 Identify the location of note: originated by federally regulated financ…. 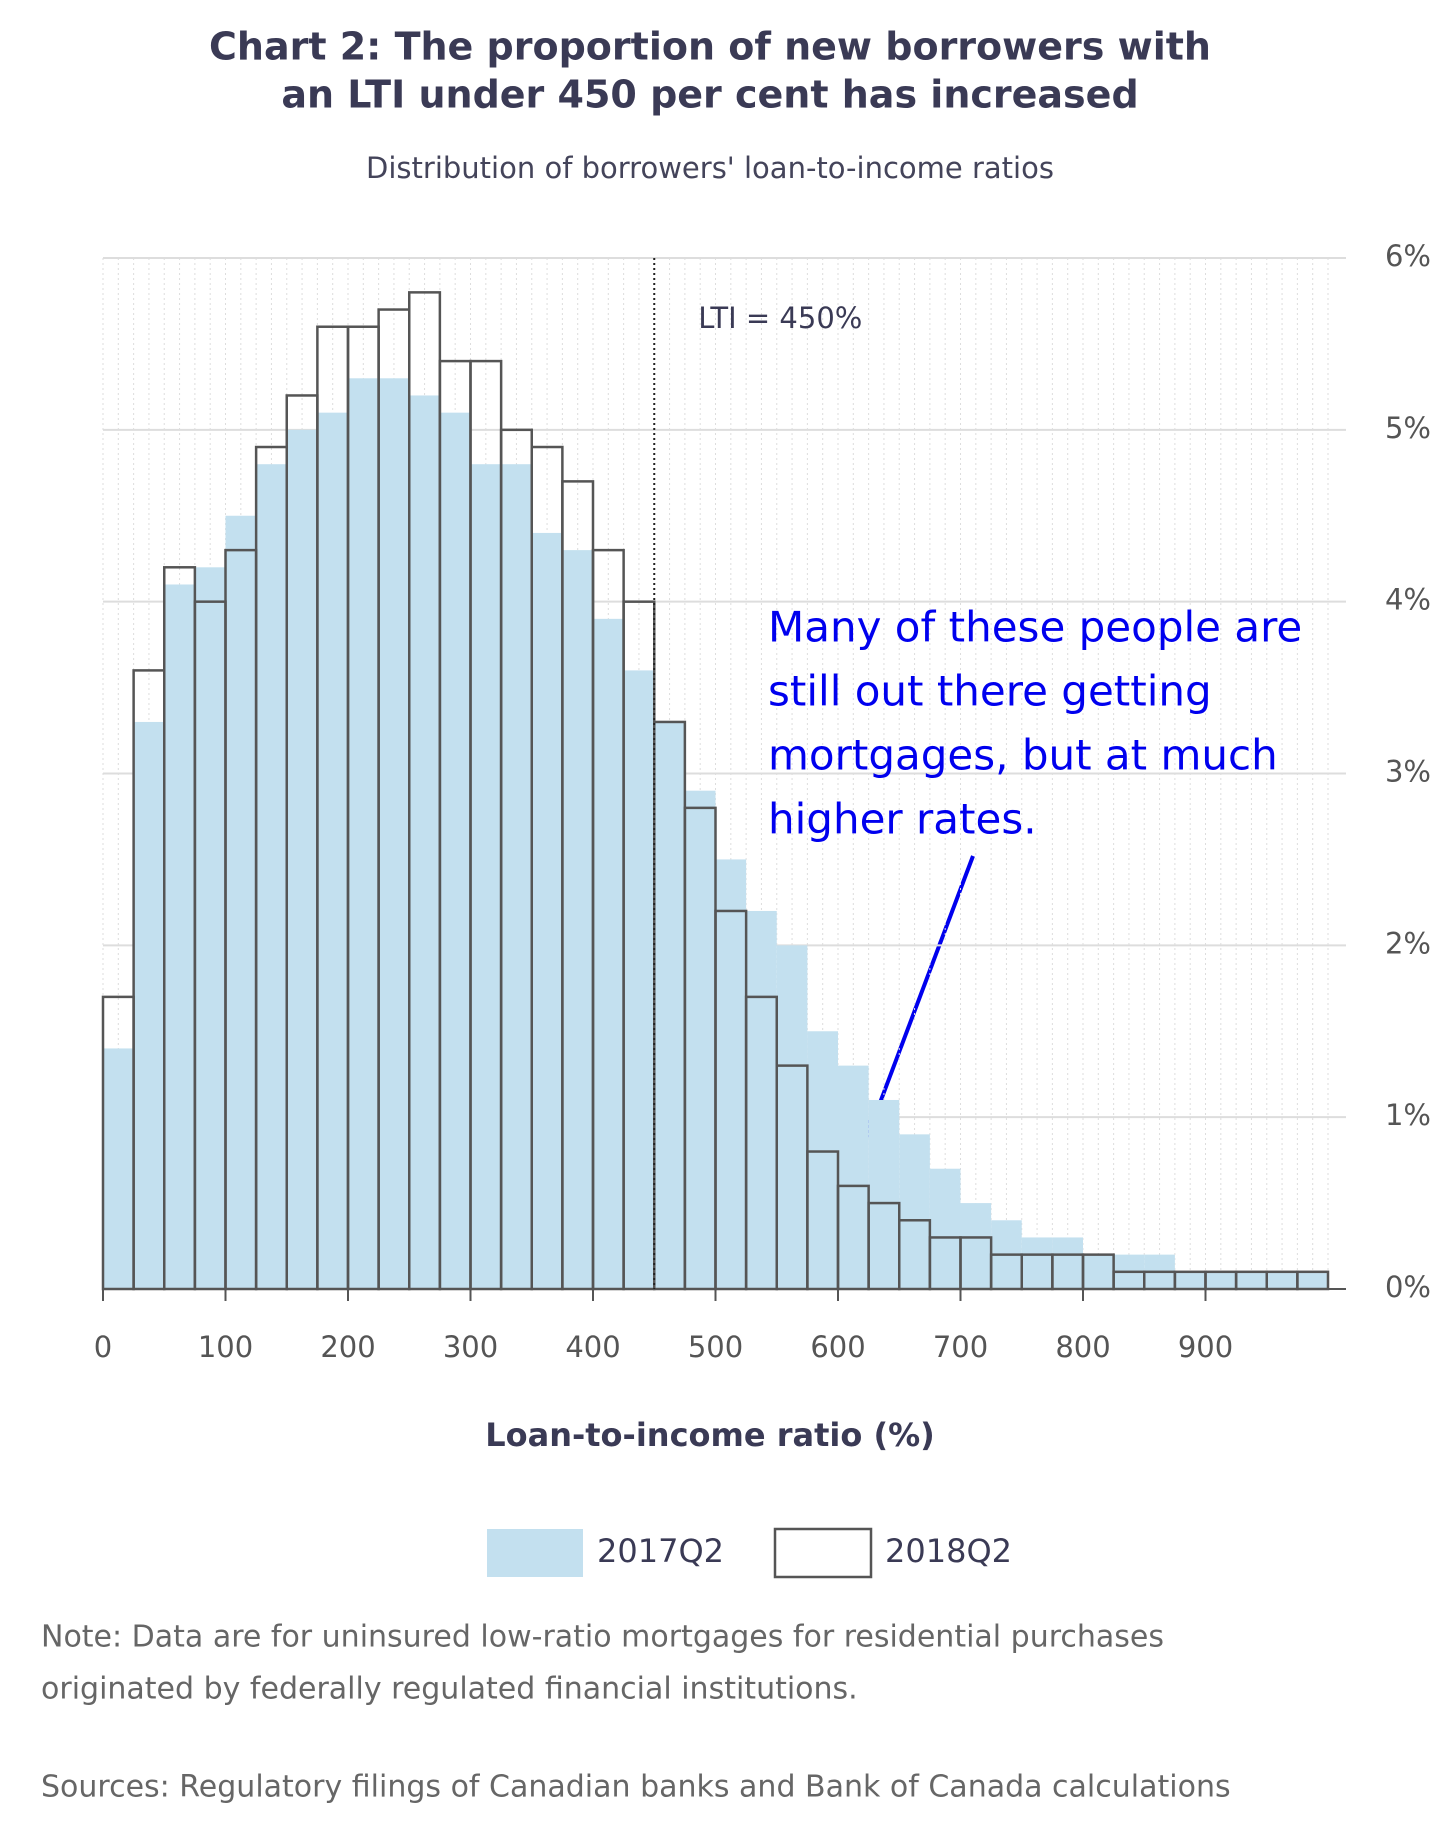
(449, 1689).